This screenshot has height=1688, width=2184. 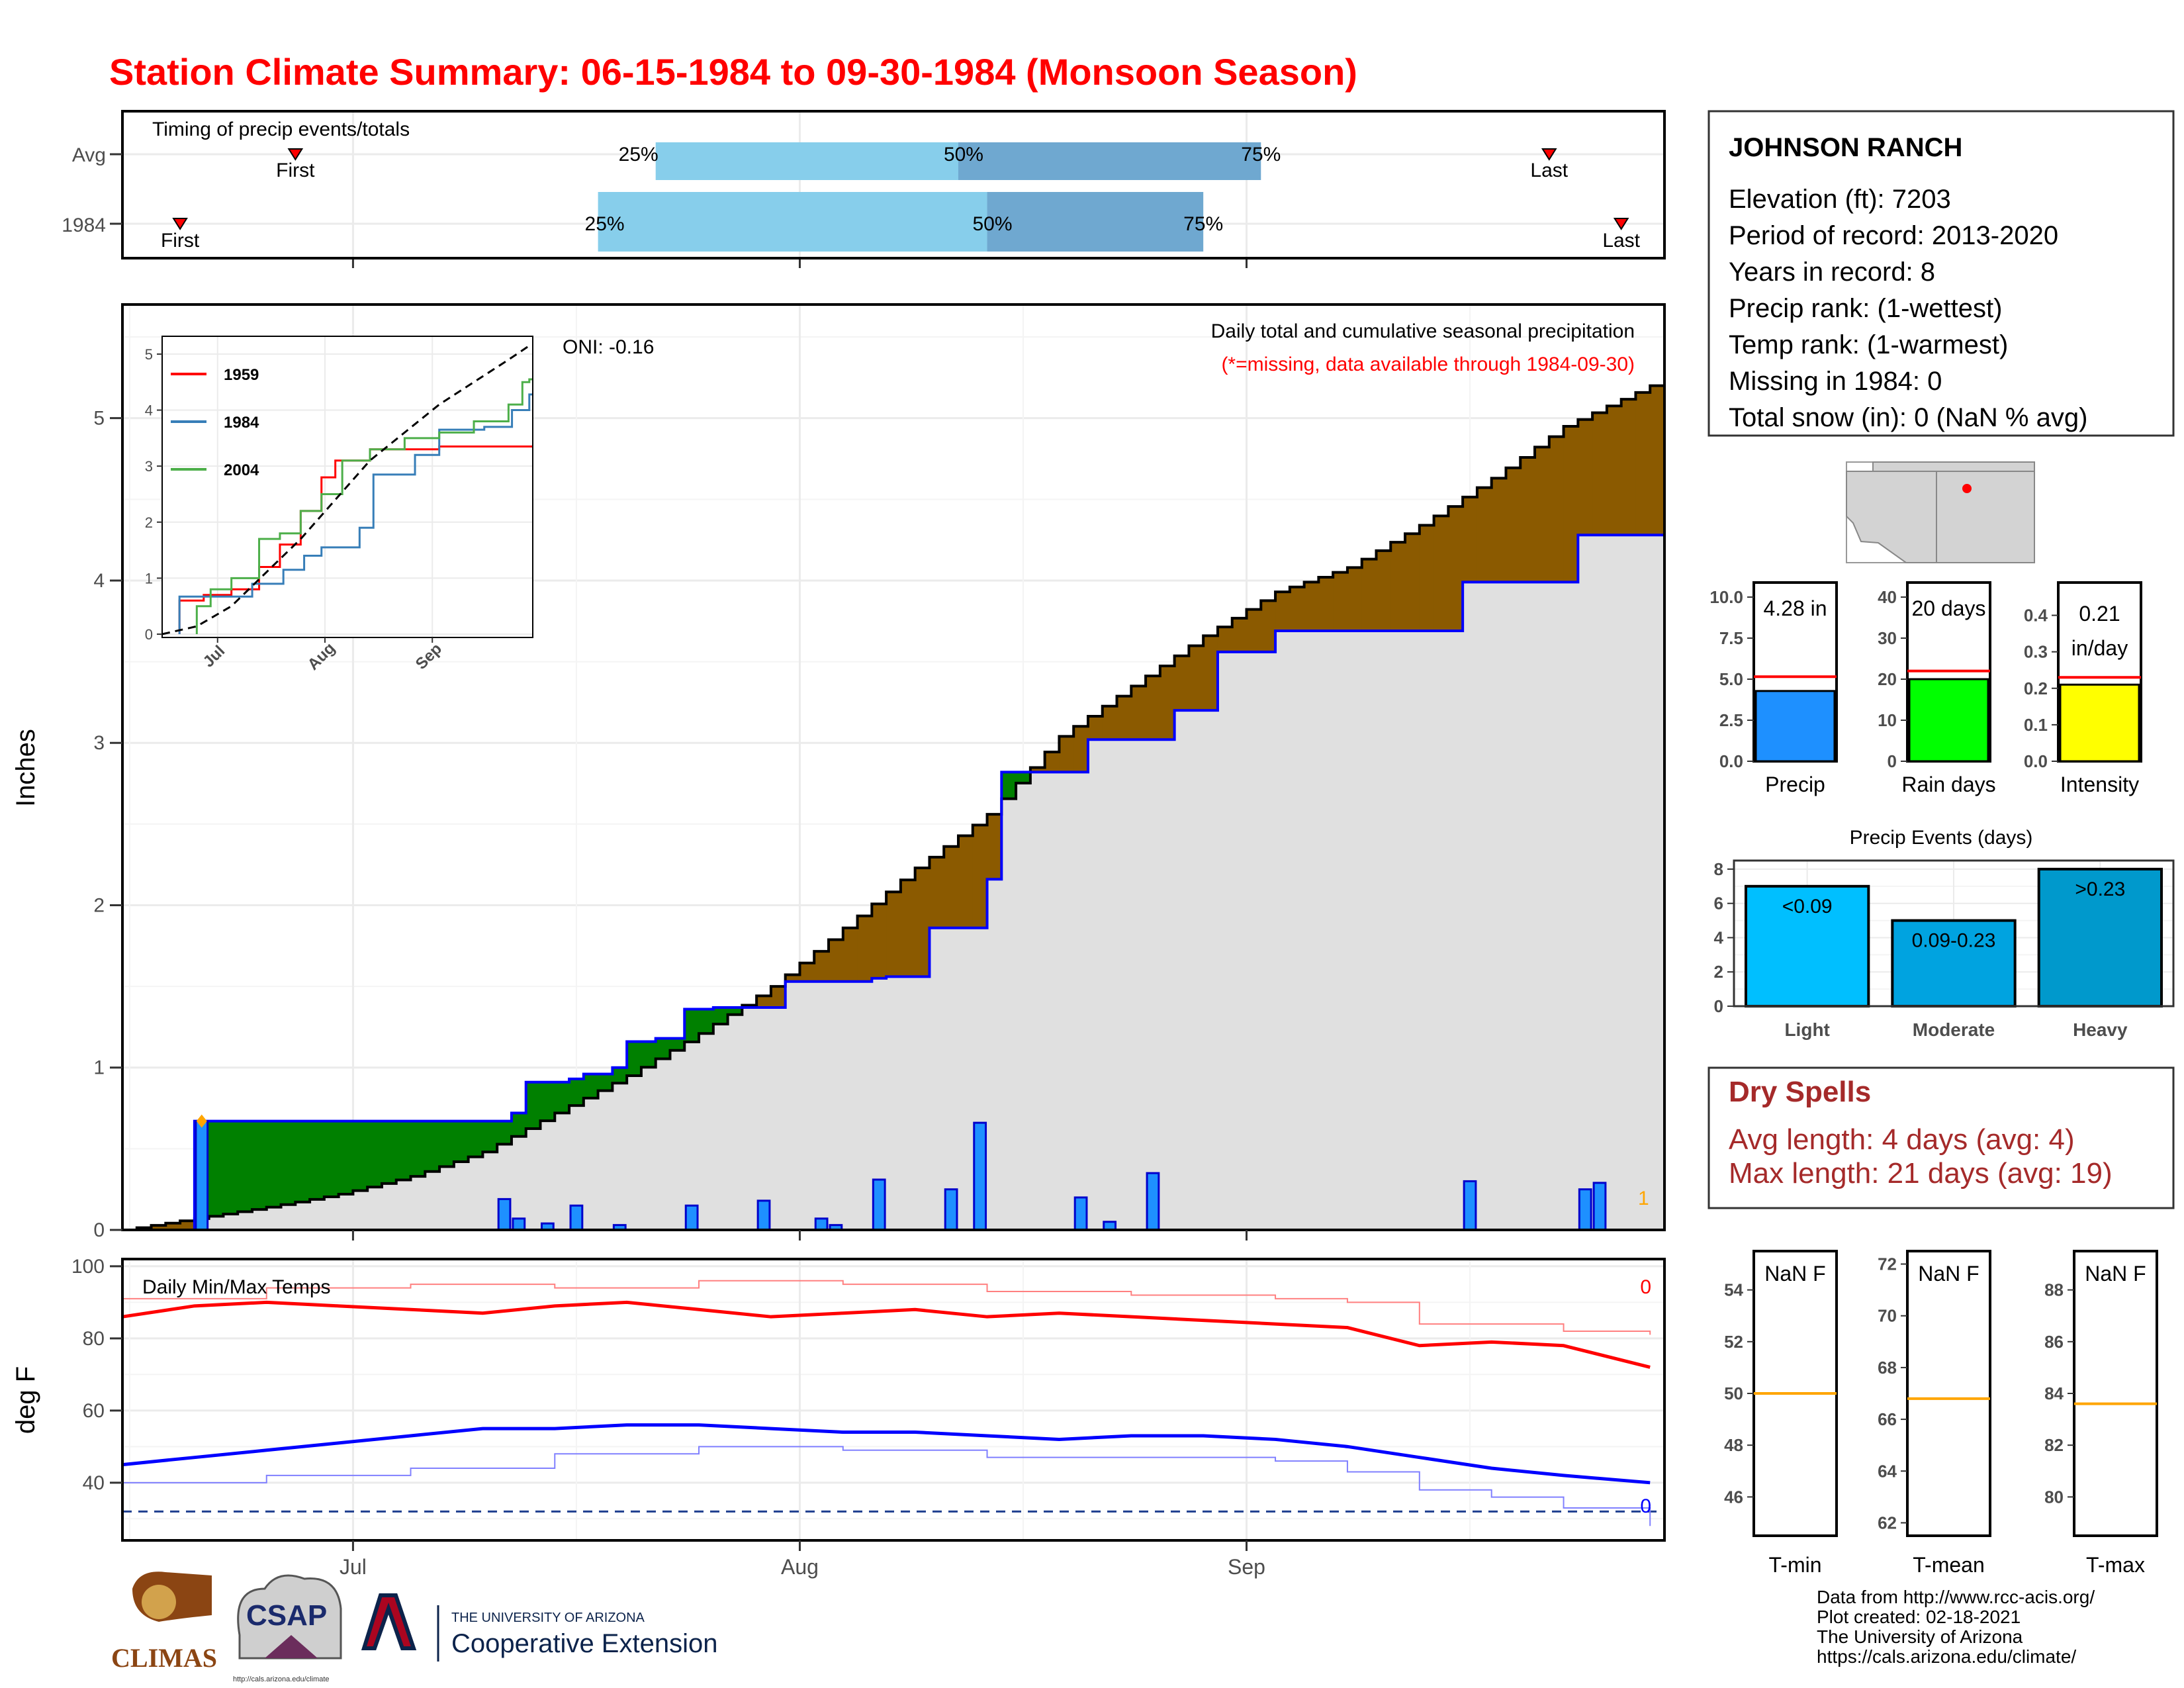 What do you see at coordinates (99, 419) in the screenshot?
I see `precip-ytick-label: 5` at bounding box center [99, 419].